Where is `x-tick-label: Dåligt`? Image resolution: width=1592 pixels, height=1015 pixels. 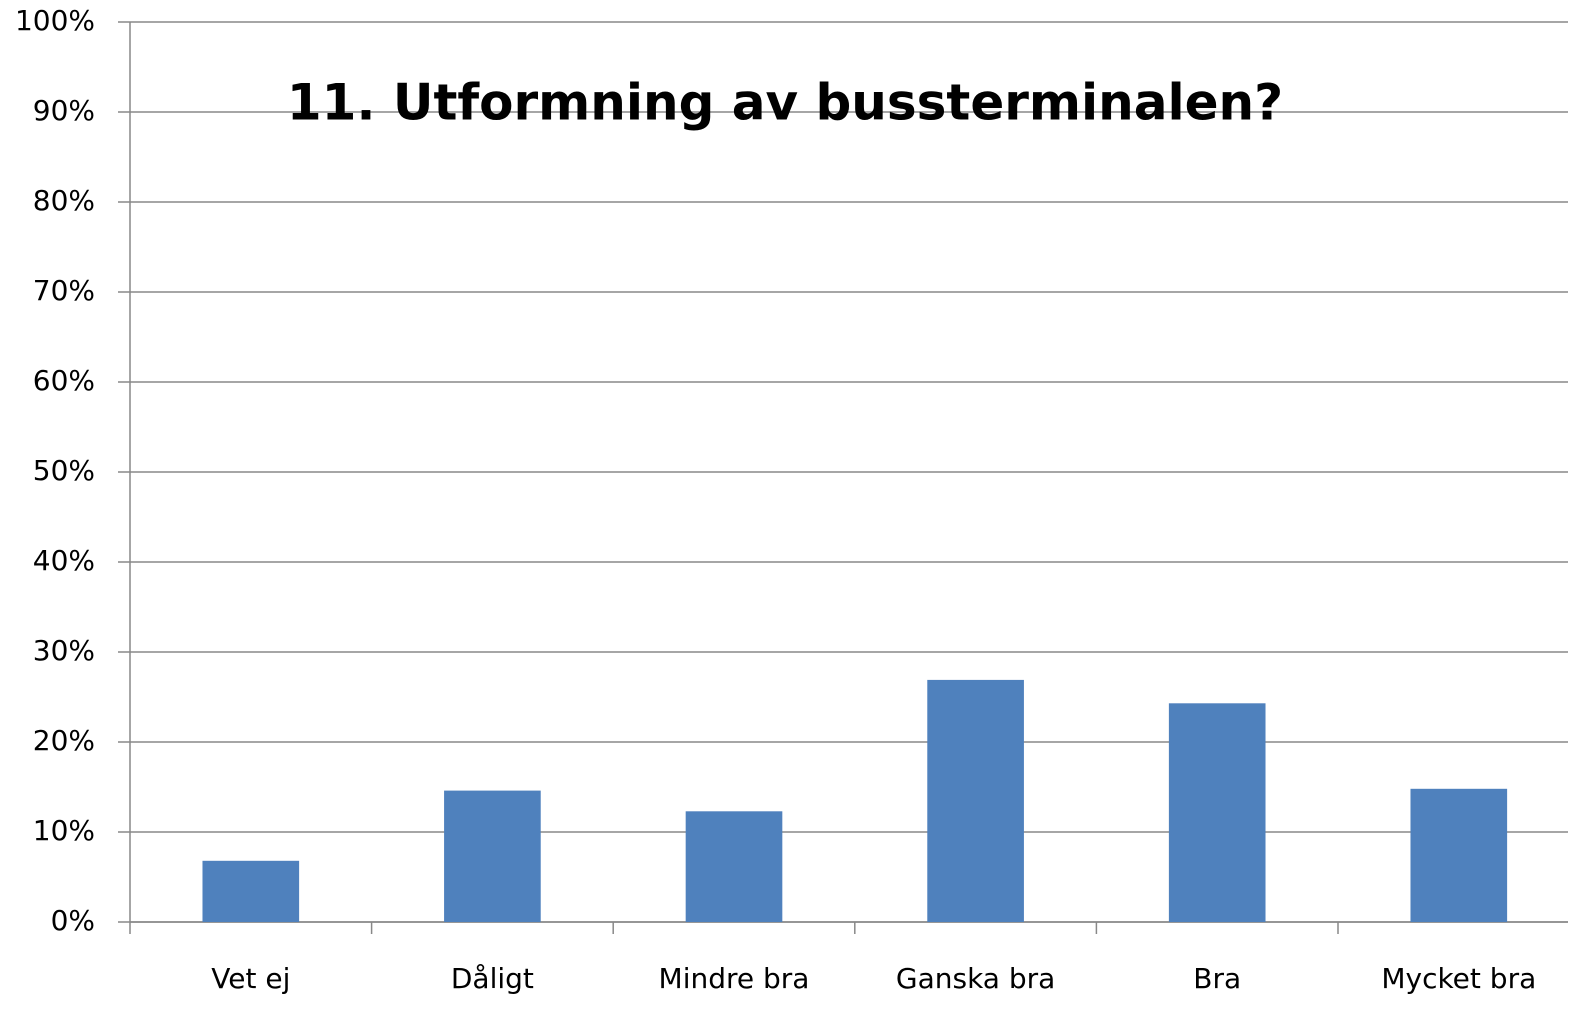
x-tick-label: Dåligt is located at coordinates (492, 978).